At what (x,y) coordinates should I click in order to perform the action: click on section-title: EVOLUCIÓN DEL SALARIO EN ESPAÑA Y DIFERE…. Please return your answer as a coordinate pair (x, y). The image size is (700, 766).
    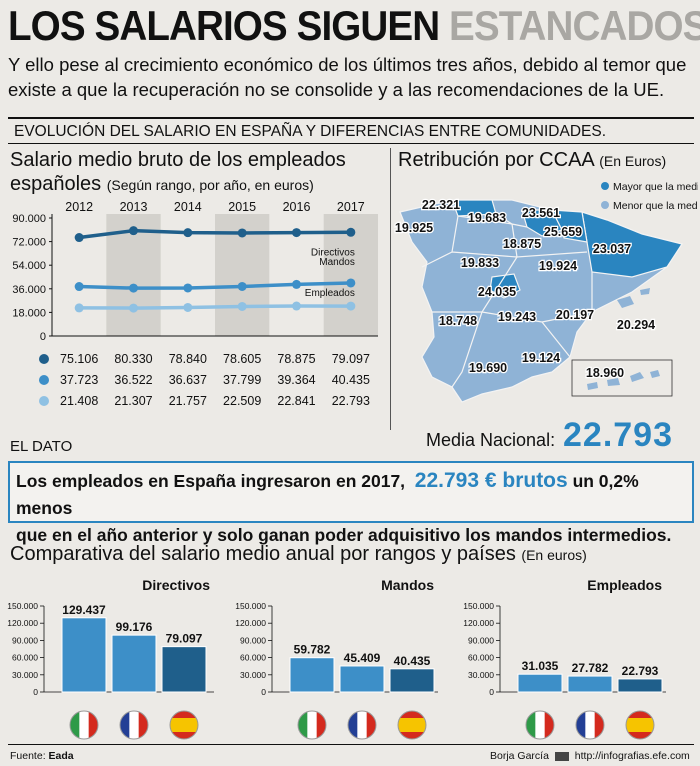
    Looking at the image, I should click on (310, 131).